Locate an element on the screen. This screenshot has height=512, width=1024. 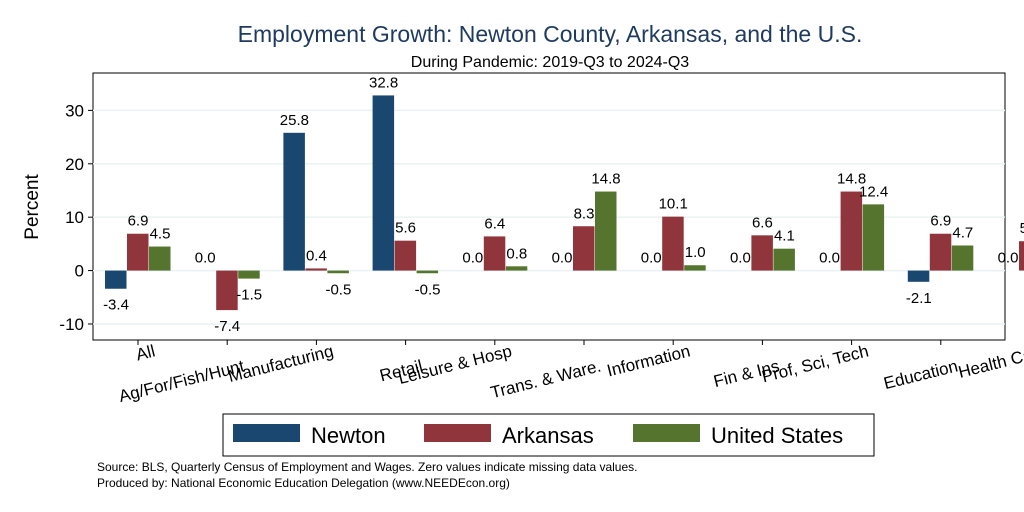
data-label: -3.4 is located at coordinates (116, 305).